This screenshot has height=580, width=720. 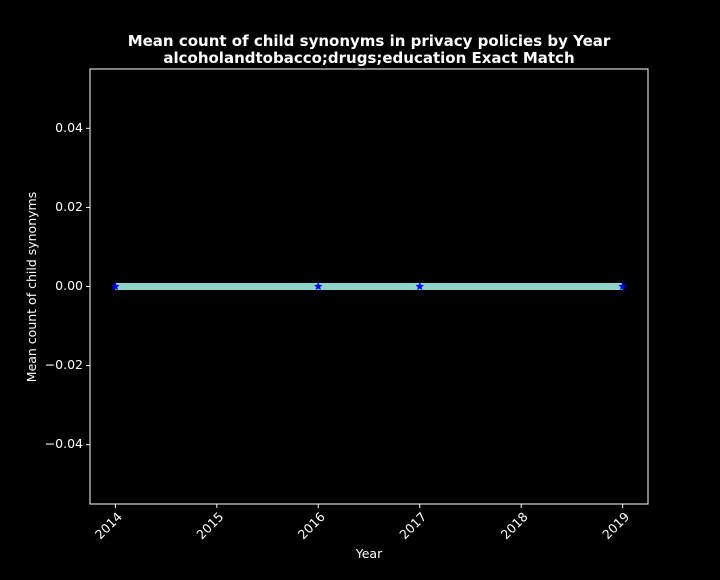 What do you see at coordinates (412, 525) in the screenshot?
I see `x-tick-label: 2017` at bounding box center [412, 525].